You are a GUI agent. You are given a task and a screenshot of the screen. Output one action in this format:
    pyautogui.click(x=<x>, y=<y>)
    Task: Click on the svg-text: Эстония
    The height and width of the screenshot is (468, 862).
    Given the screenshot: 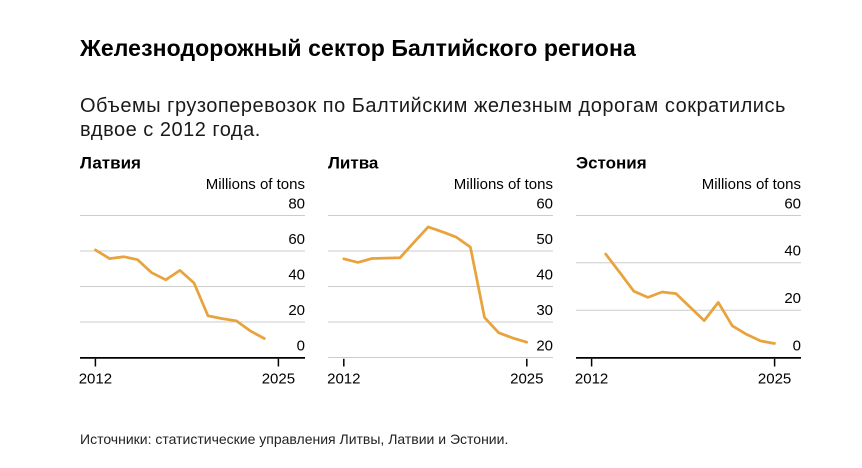 What is the action you would take?
    pyautogui.click(x=611, y=163)
    